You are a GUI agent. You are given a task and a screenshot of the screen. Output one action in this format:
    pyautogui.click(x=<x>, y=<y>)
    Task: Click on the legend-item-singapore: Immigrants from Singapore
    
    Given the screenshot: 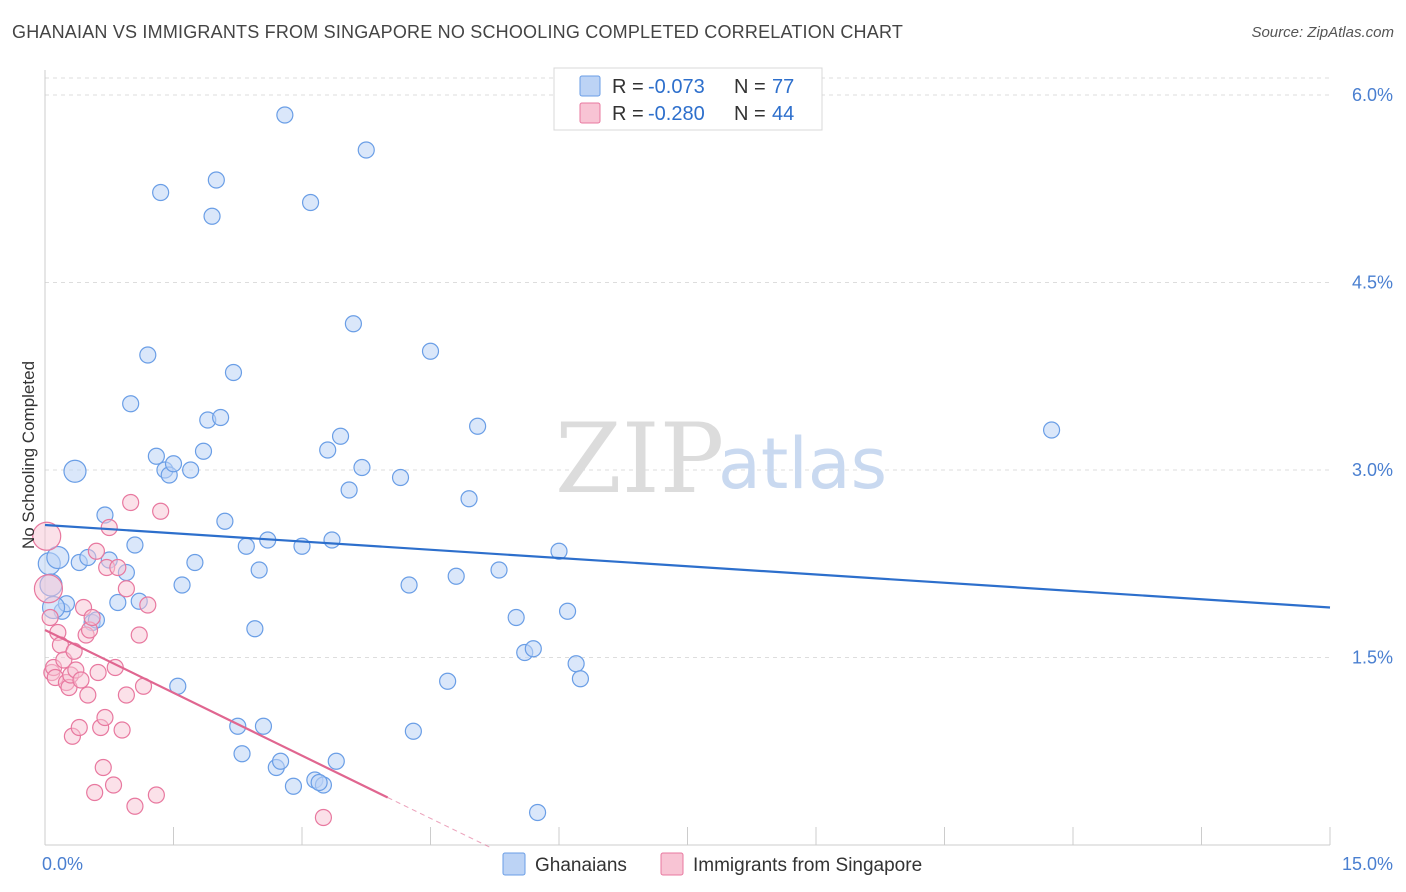 What is the action you would take?
    pyautogui.click(x=807, y=865)
    